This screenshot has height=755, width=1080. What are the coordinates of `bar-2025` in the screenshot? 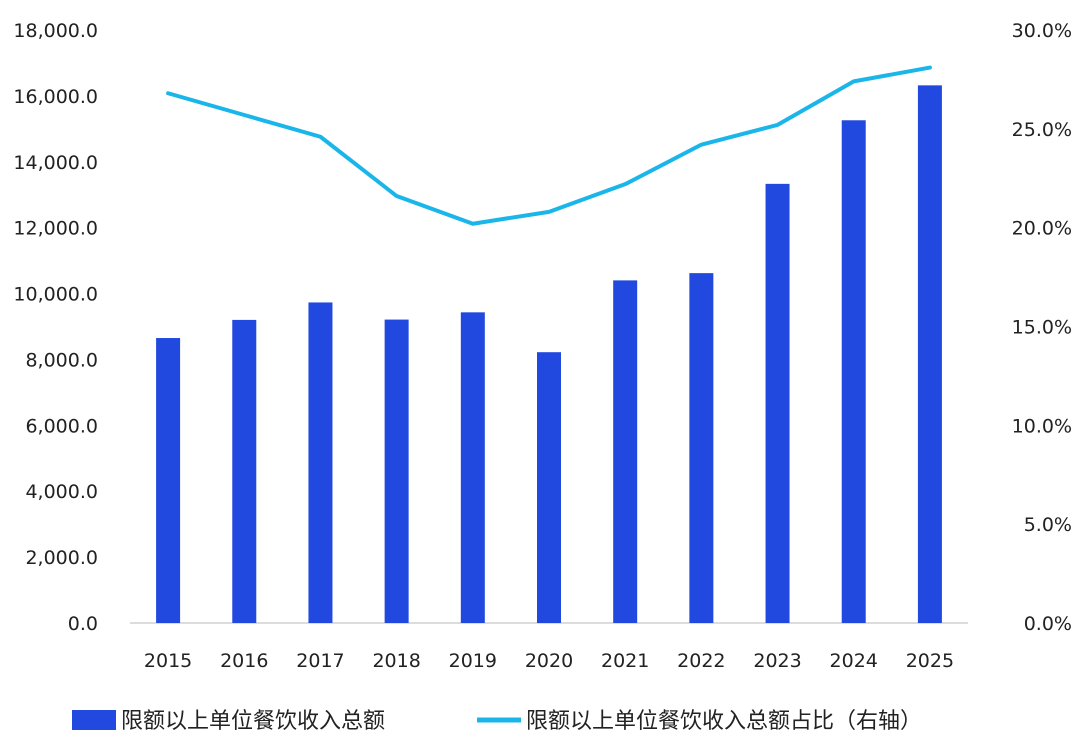 It's located at (929, 354).